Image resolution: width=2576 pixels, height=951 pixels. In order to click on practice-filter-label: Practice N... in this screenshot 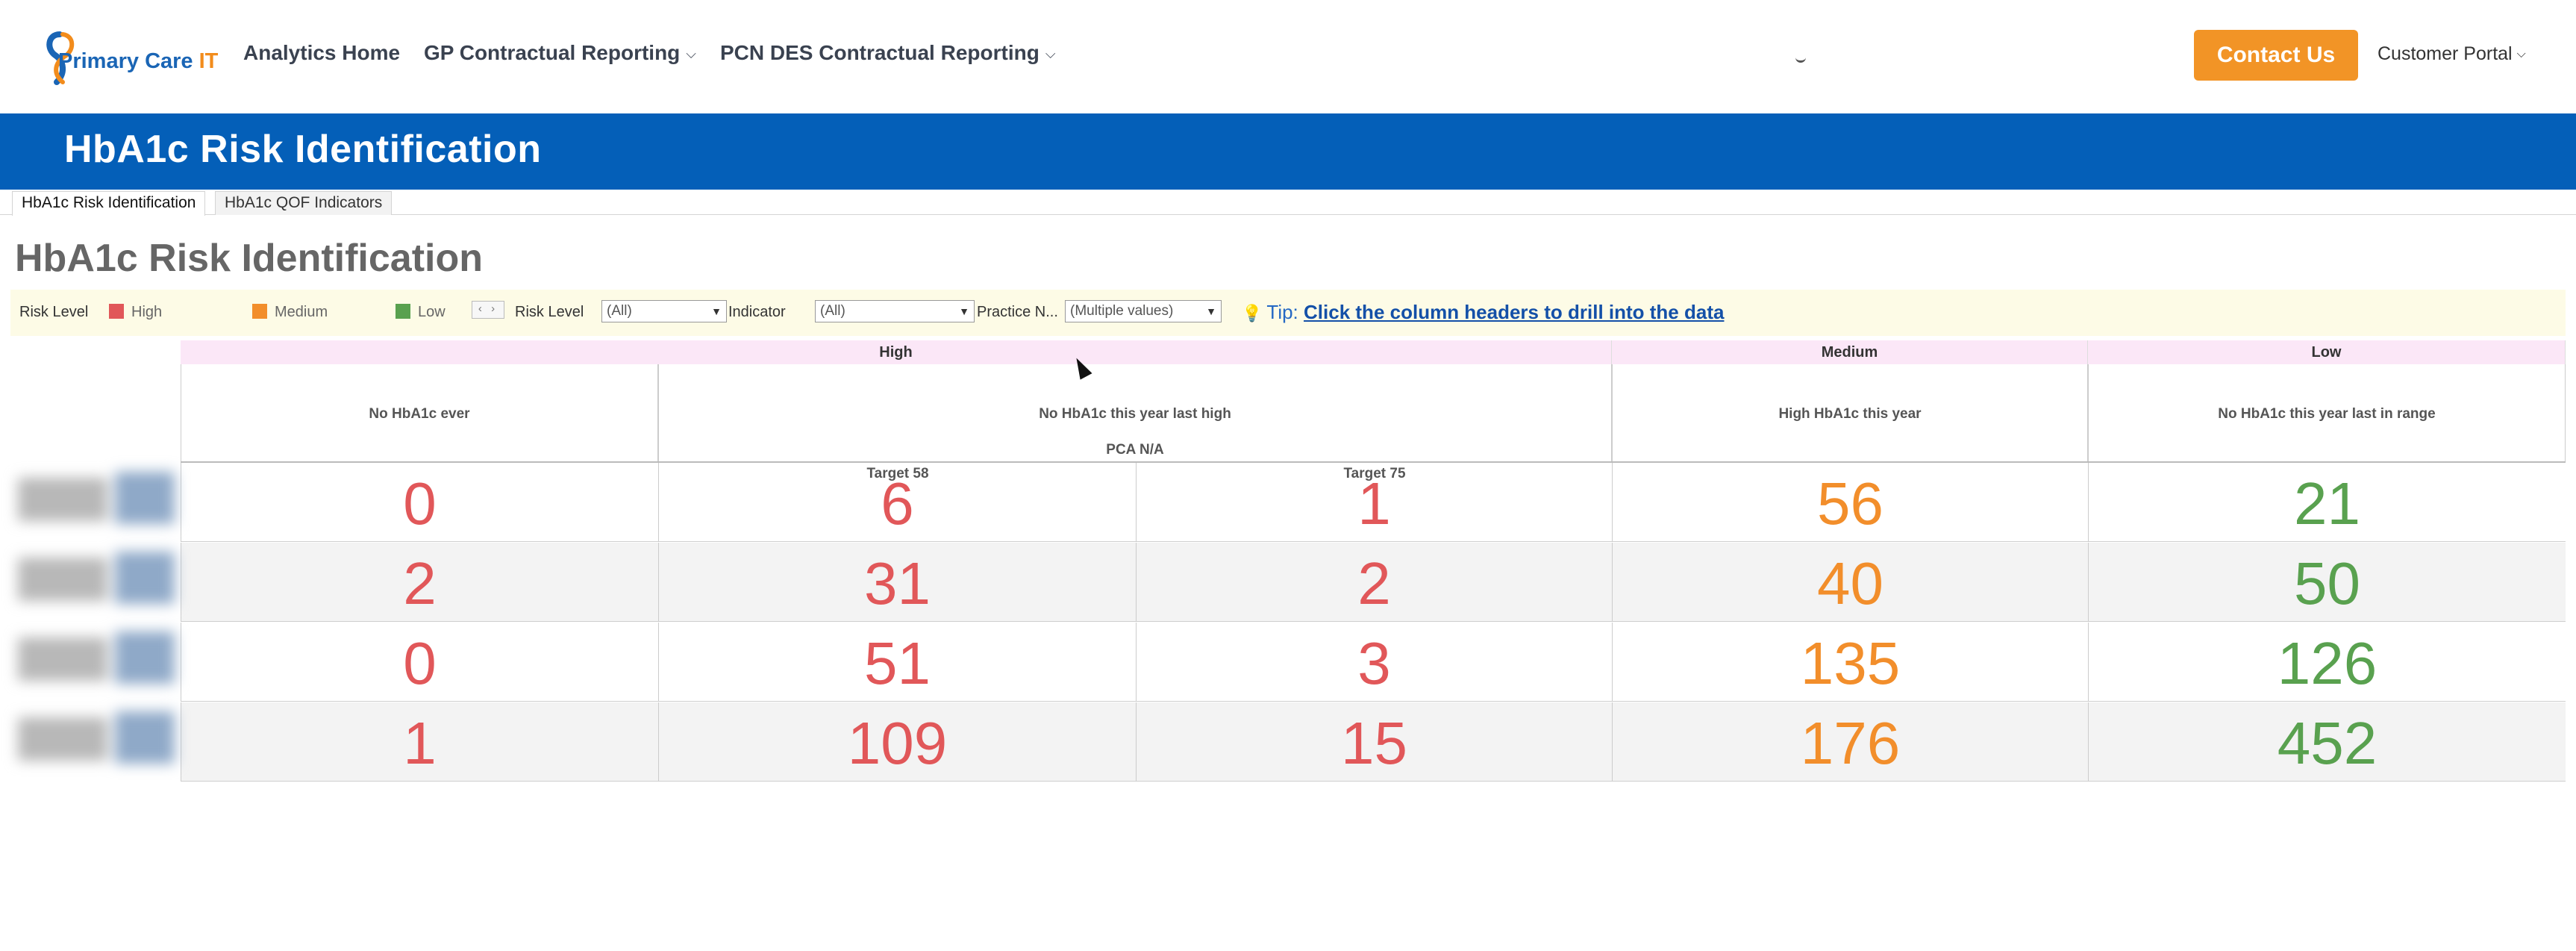, I will do `click(1017, 312)`.